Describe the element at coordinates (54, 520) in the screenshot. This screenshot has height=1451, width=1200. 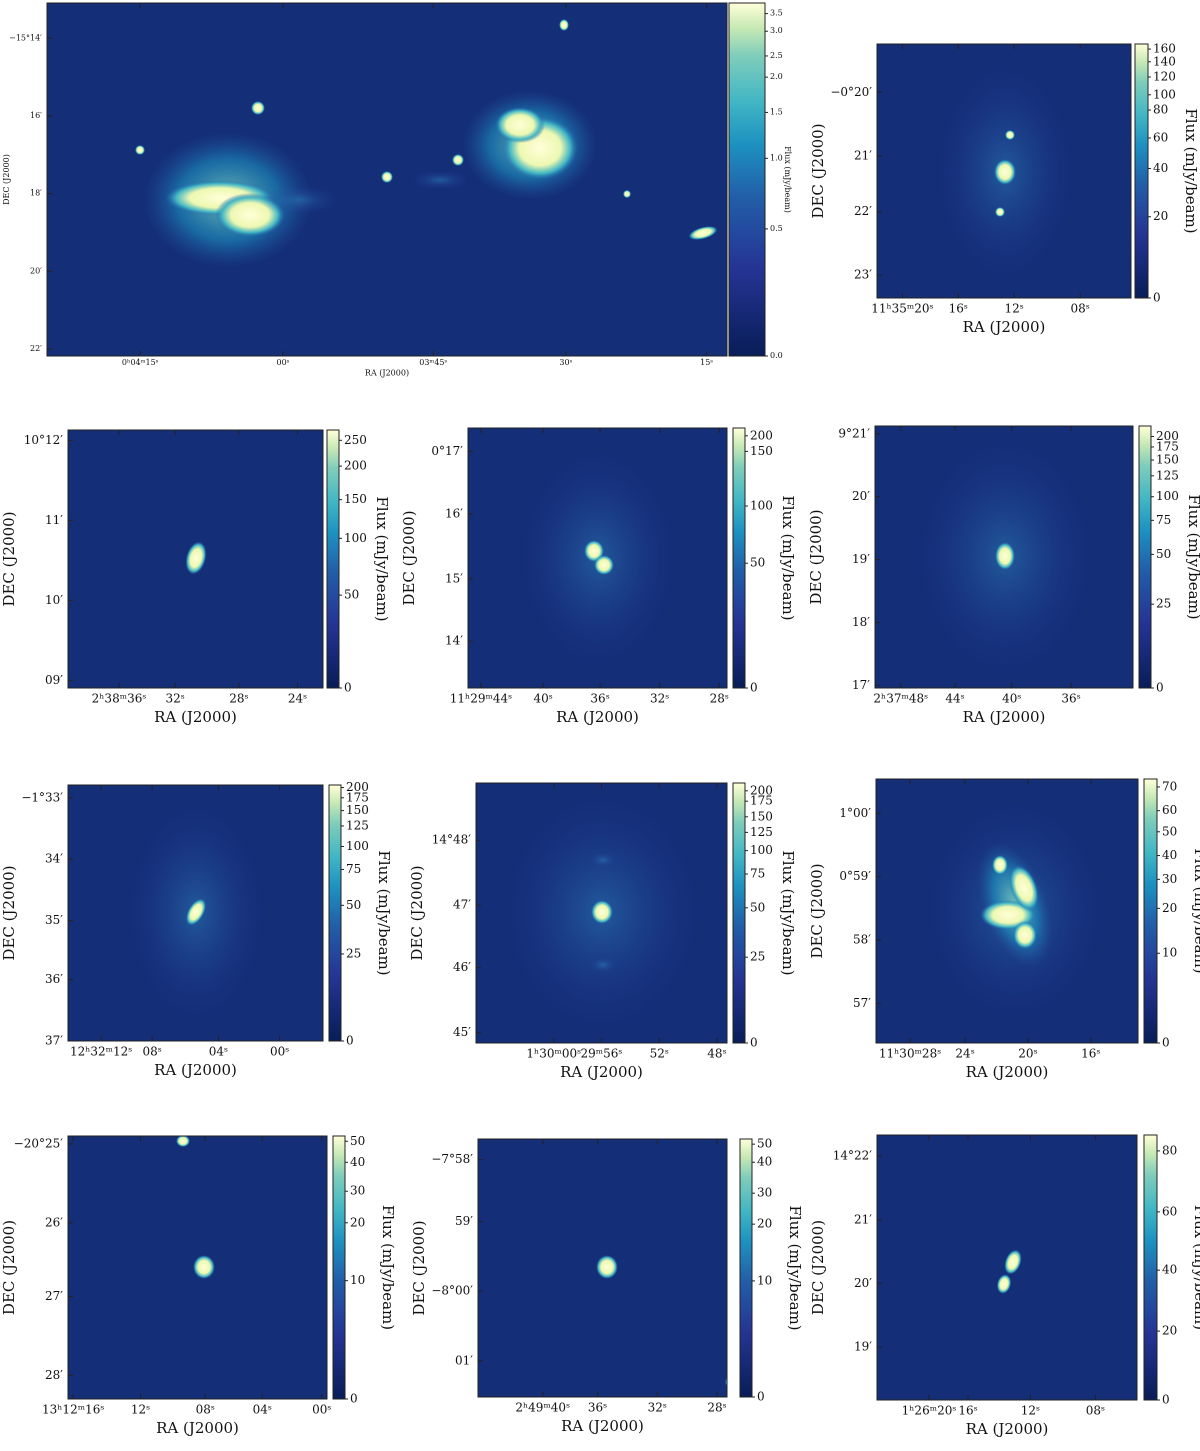
I see `y-tick-label: 11′` at that location.